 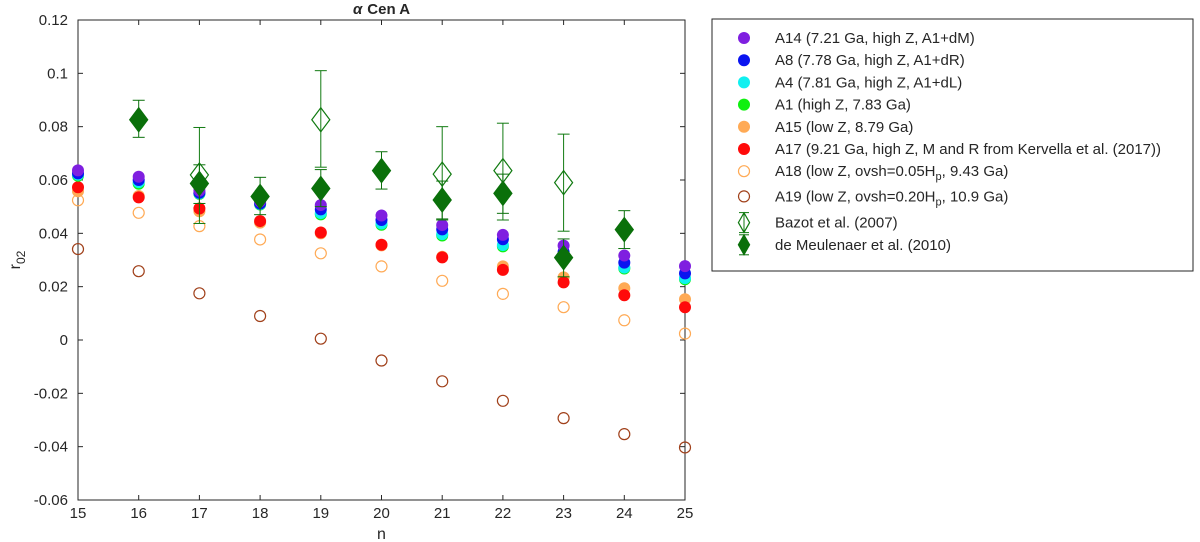 I want to click on legend-item: de Meulenaer et al. (2010), so click(x=844, y=244).